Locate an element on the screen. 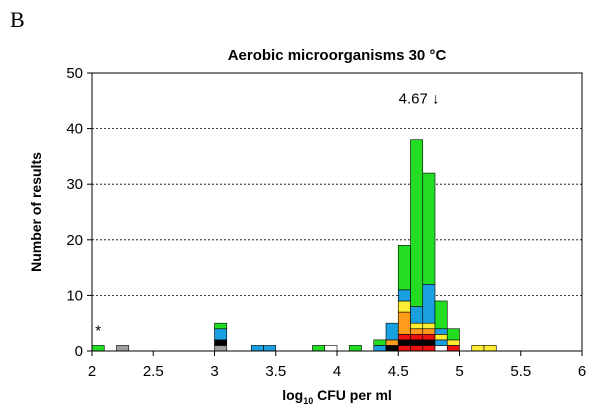 This screenshot has width=597, height=414. y-tick-label-0: 0 is located at coordinates (79, 351).